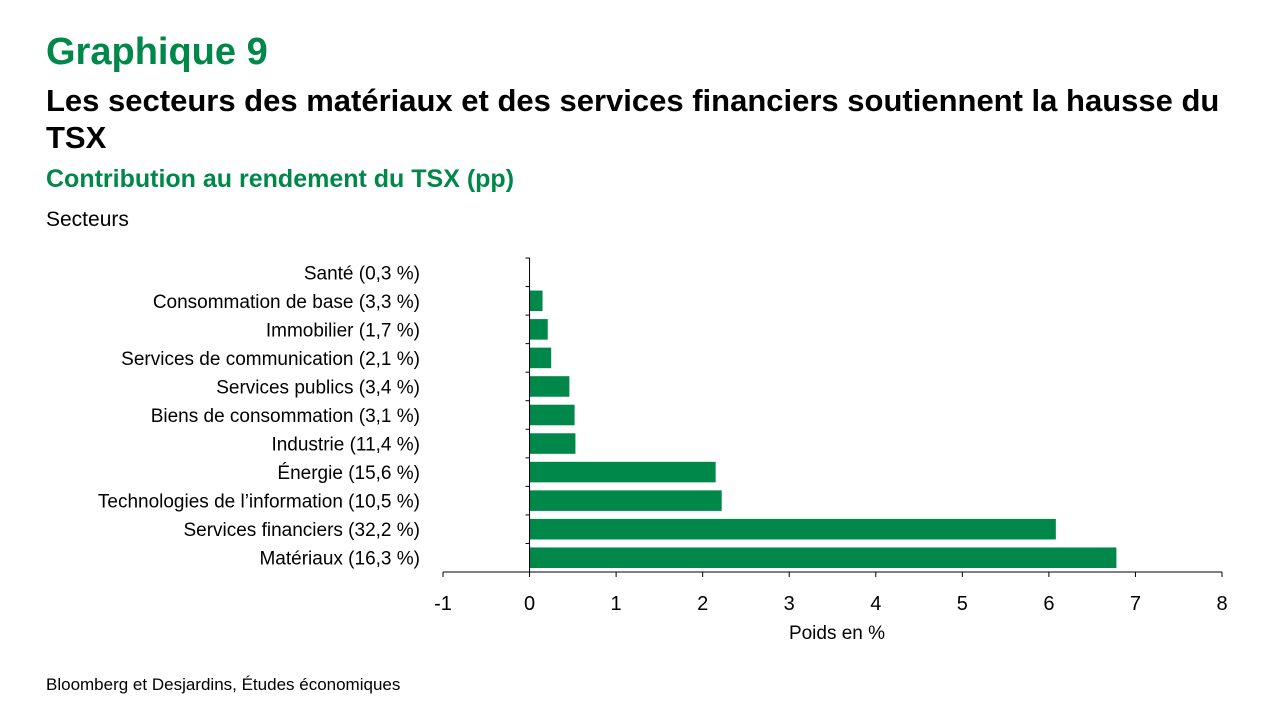 The height and width of the screenshot is (720, 1280). Describe the element at coordinates (443, 604) in the screenshot. I see `x-tick-label: -1` at that location.